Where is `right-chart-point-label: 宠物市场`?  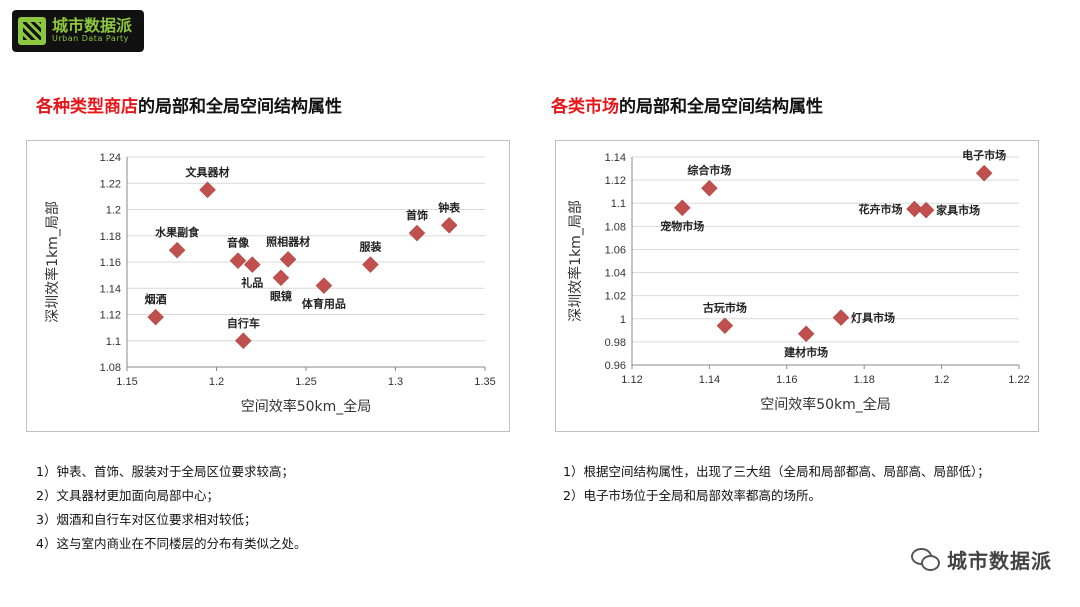 right-chart-point-label: 宠物市场 is located at coordinates (682, 226).